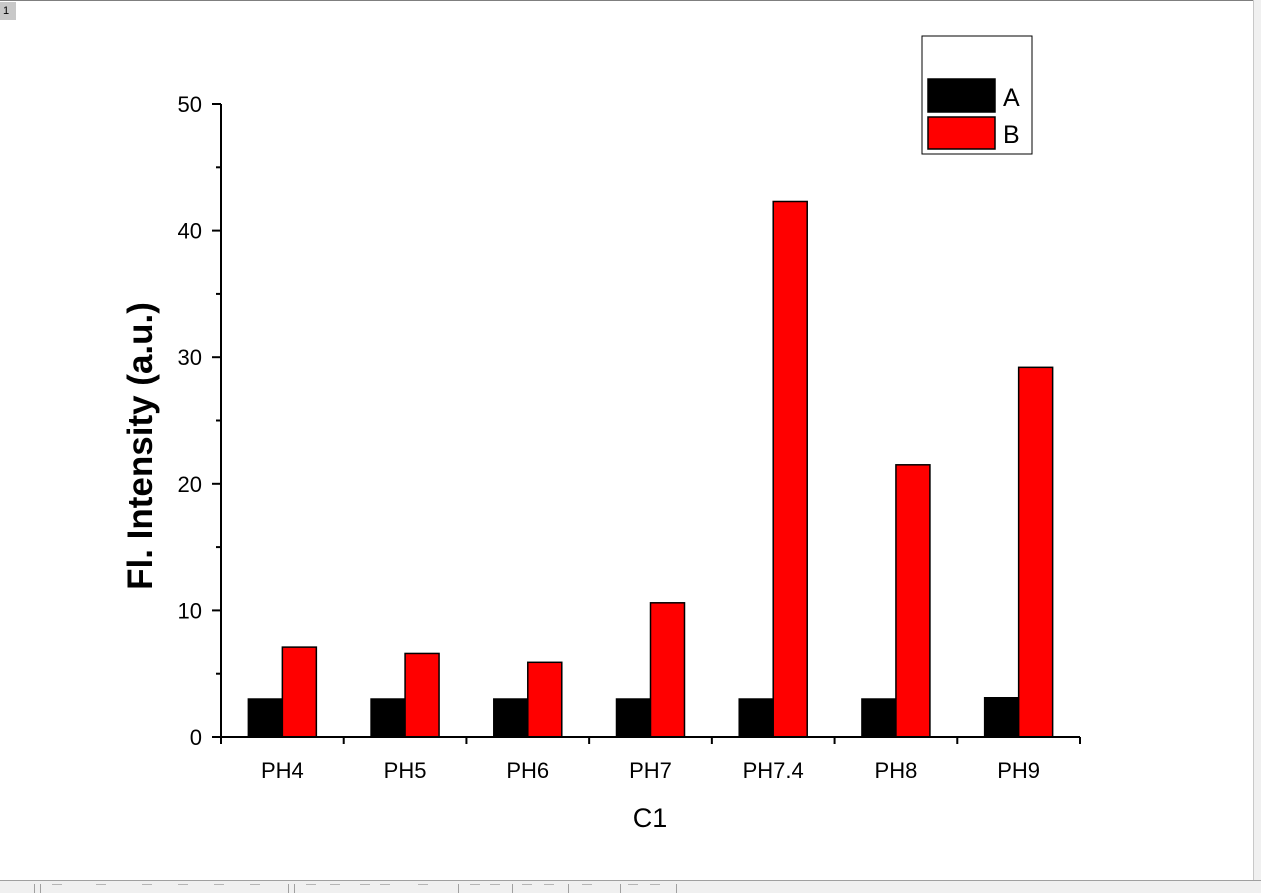 This screenshot has width=1261, height=893. I want to click on x-tick-label: PH9, so click(1018, 770).